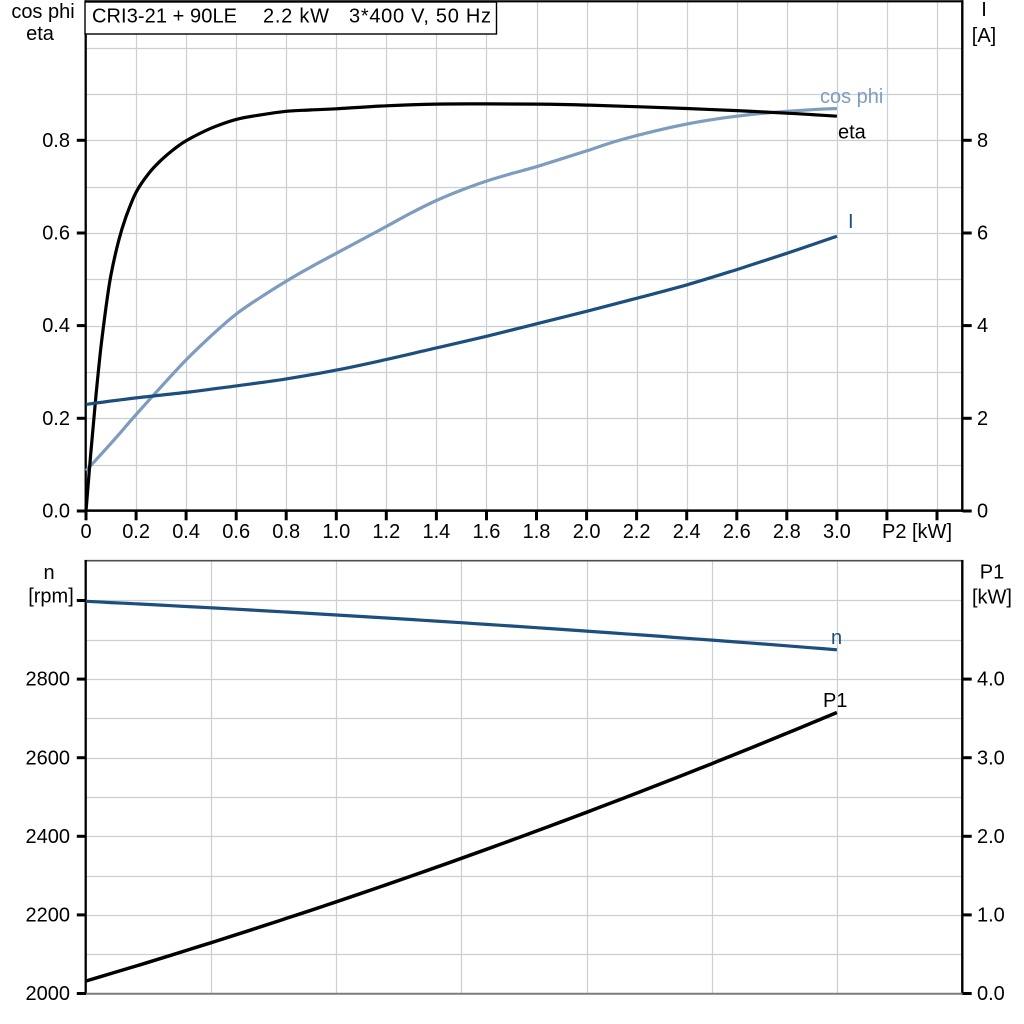 The height and width of the screenshot is (1024, 1024). I want to click on svg-text: 2.6, so click(737, 532).